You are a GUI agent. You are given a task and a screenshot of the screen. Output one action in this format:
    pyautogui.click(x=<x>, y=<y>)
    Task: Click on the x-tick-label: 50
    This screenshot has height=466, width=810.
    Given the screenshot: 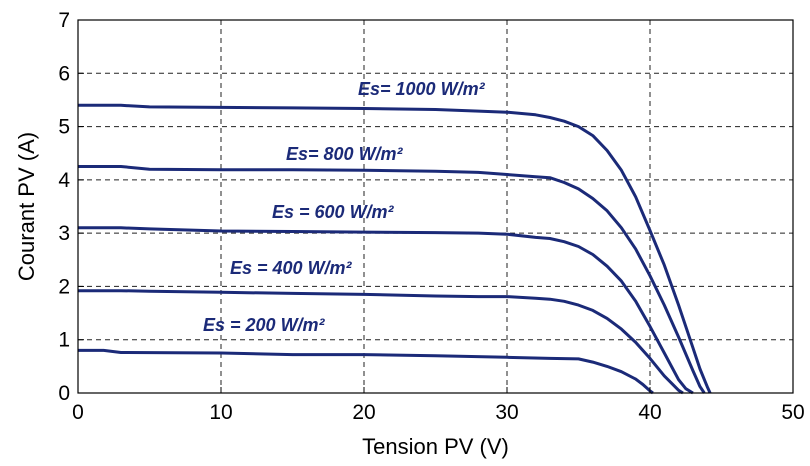 What is the action you would take?
    pyautogui.click(x=792, y=412)
    